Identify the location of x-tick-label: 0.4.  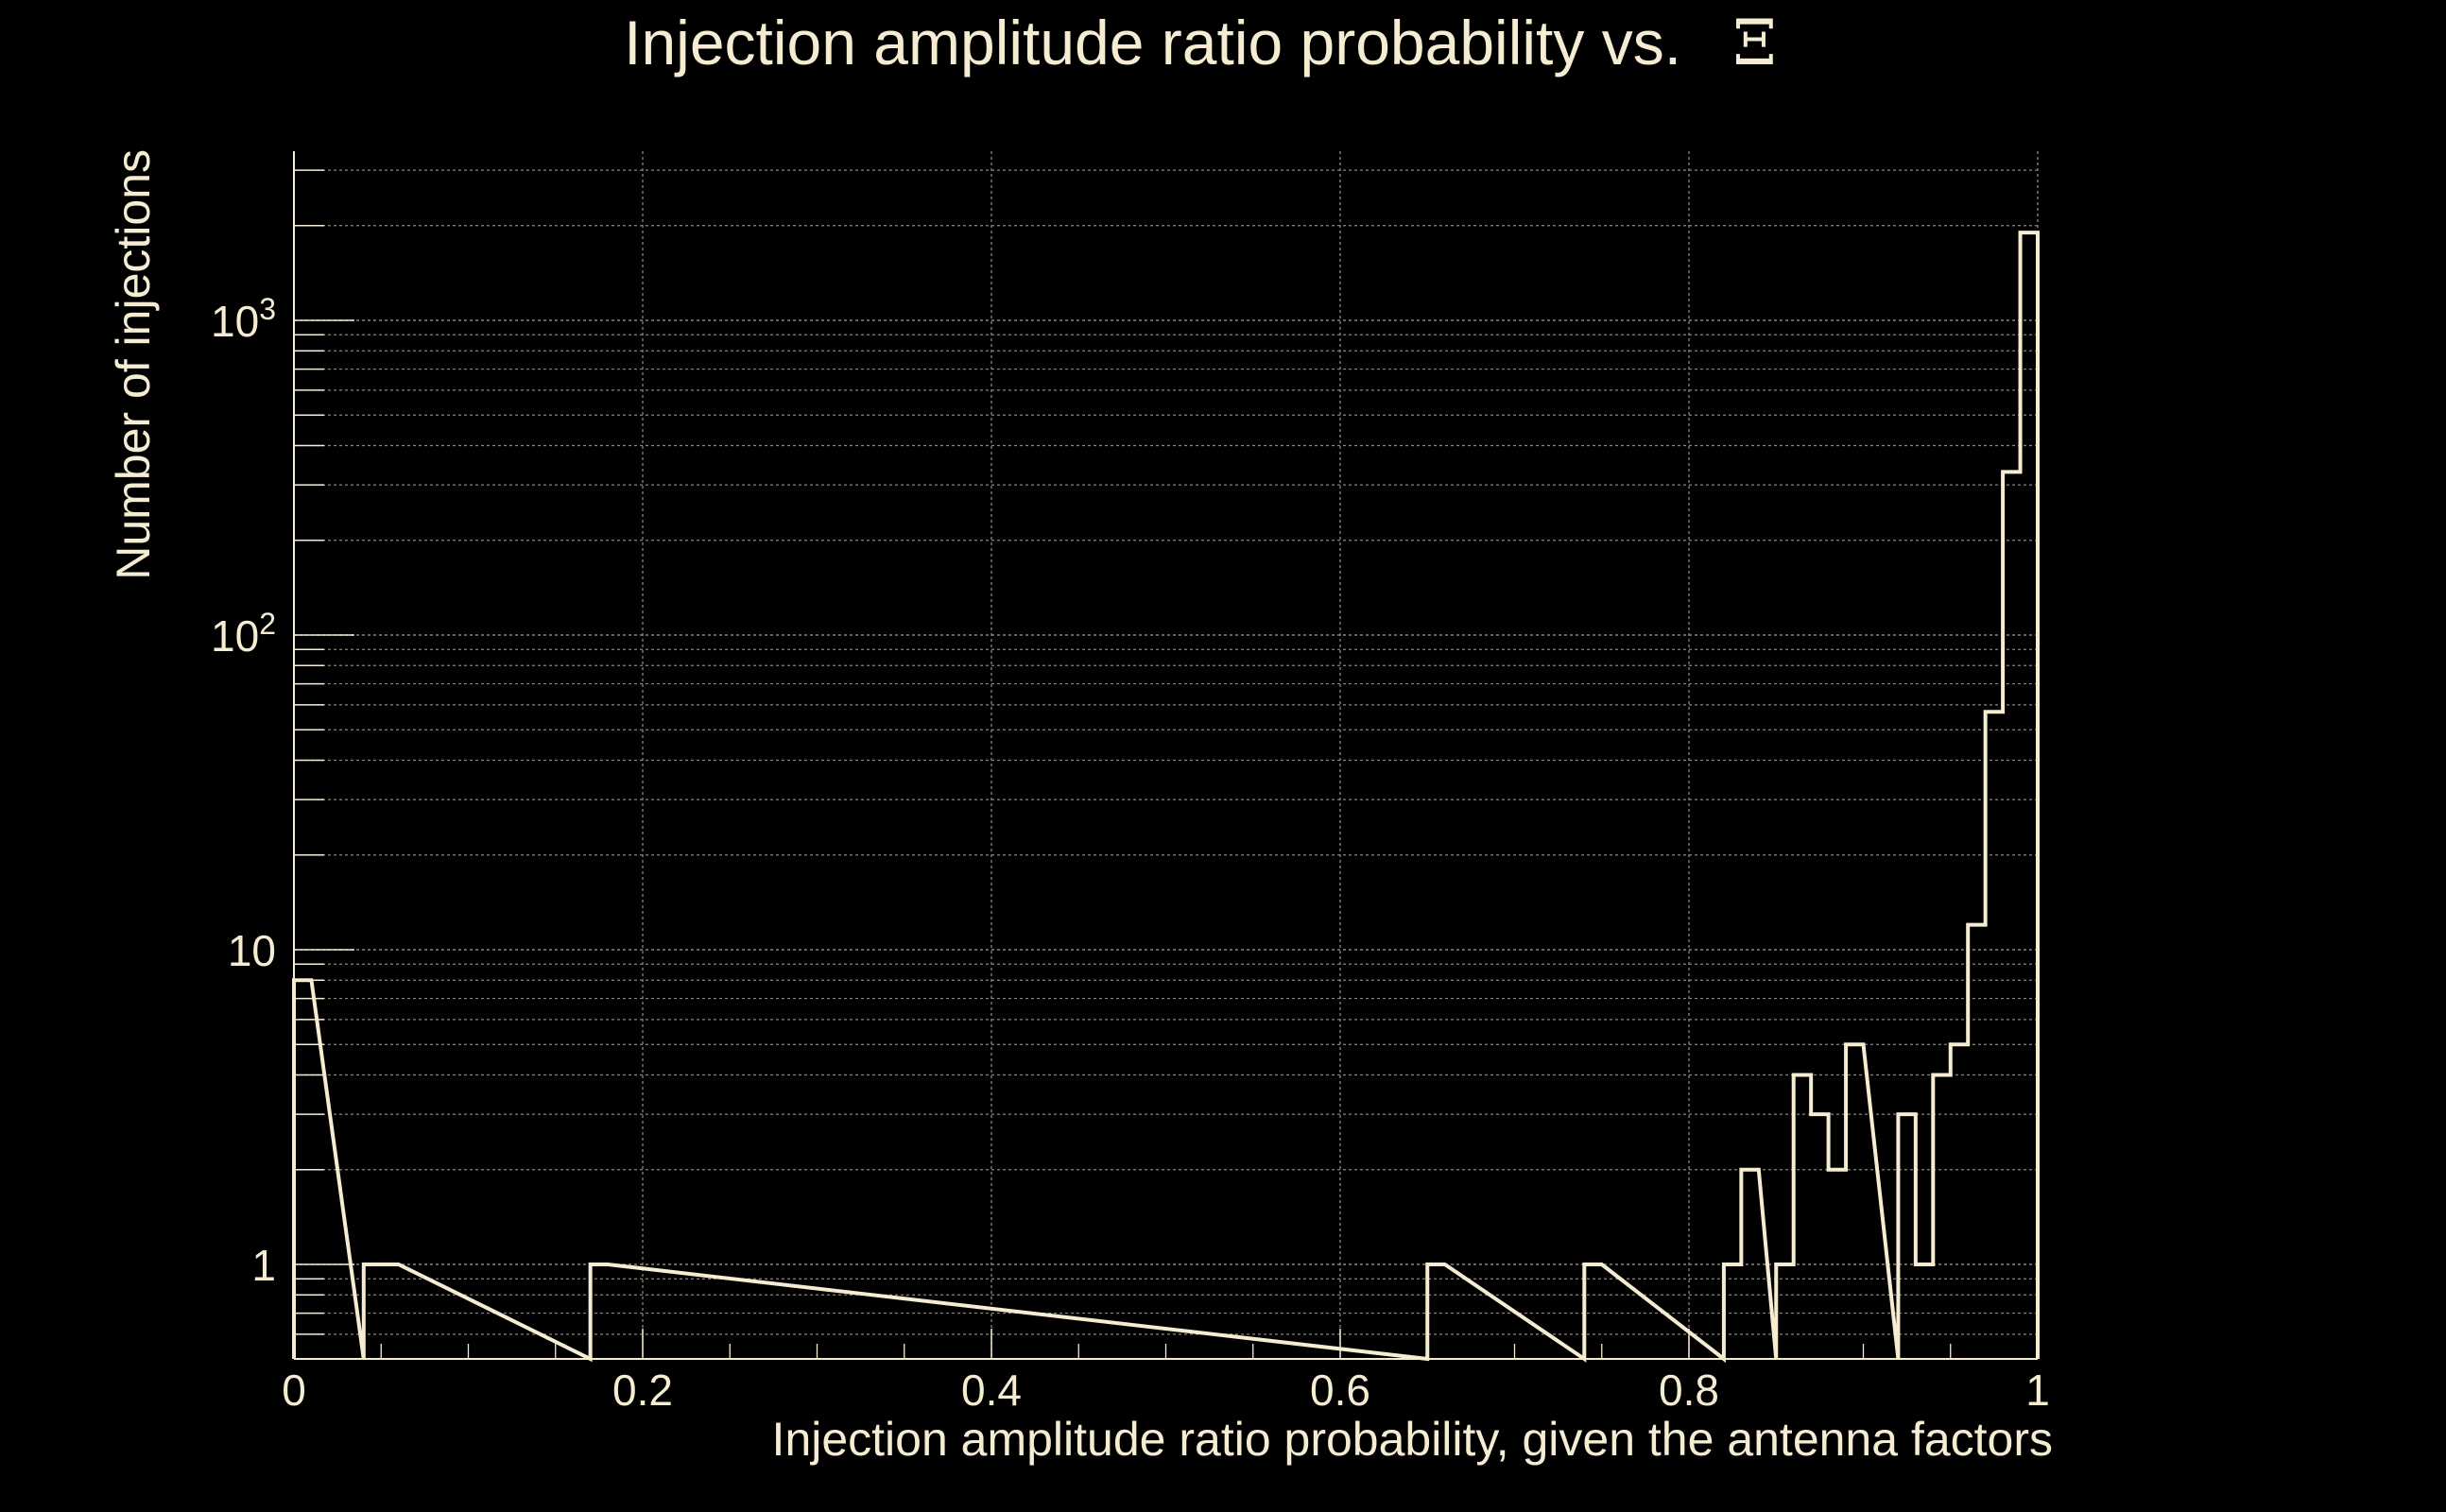
(992, 1390).